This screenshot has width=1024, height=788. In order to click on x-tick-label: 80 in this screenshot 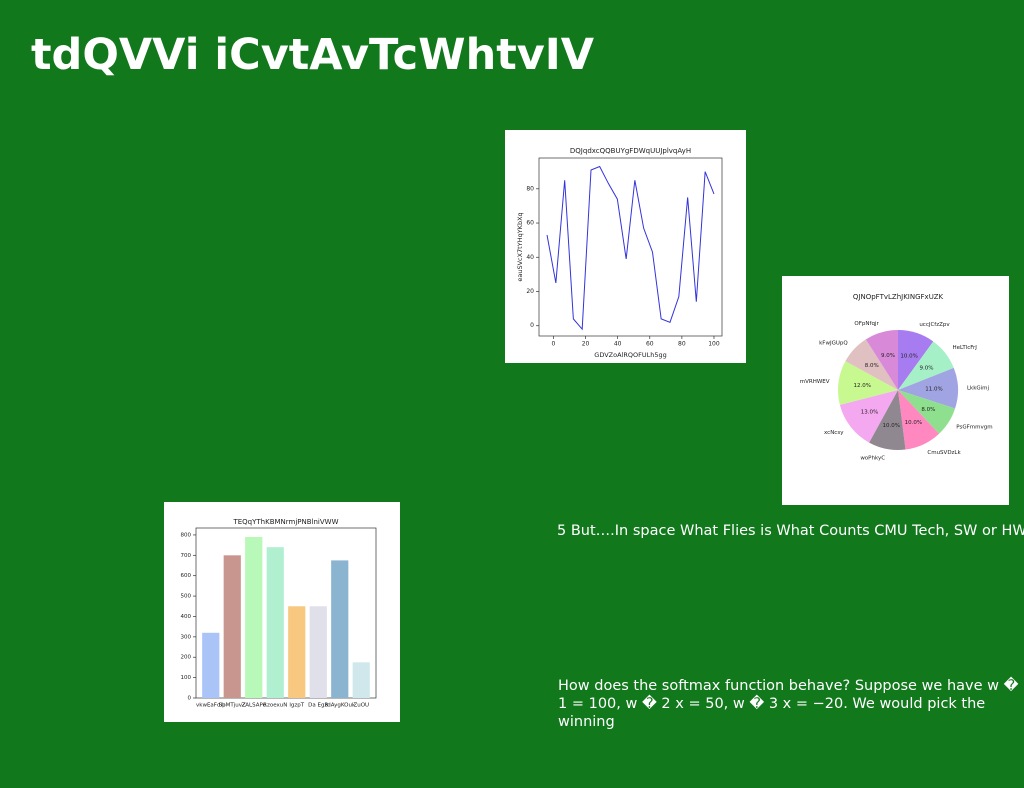, I will do `click(682, 344)`.